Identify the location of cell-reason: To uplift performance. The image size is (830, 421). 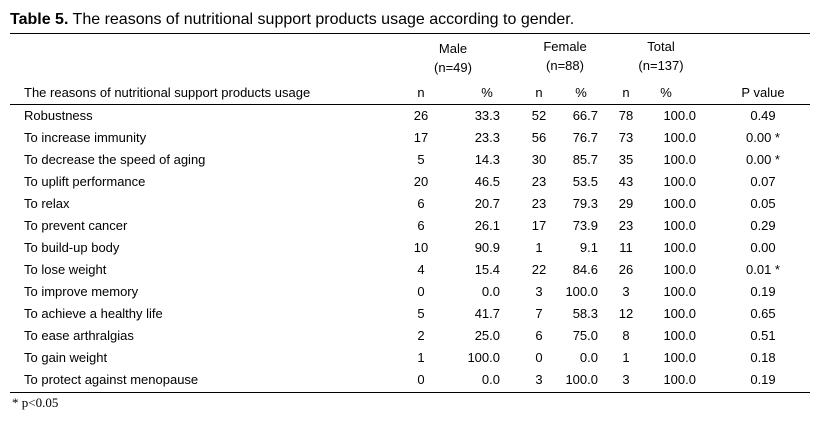
(85, 181).